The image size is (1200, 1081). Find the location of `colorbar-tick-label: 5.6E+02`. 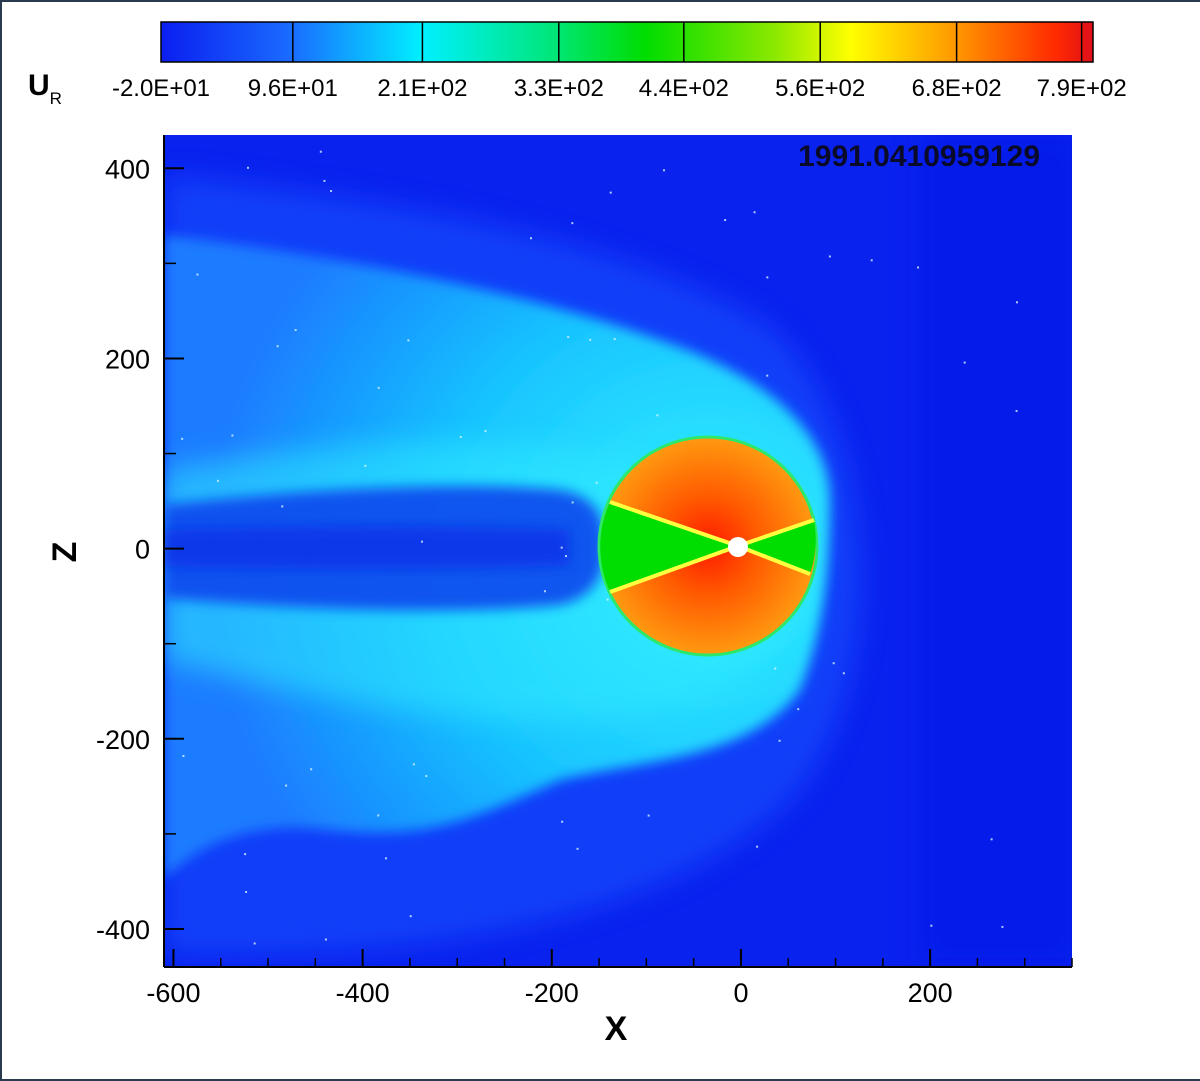

colorbar-tick-label: 5.6E+02 is located at coordinates (820, 88).